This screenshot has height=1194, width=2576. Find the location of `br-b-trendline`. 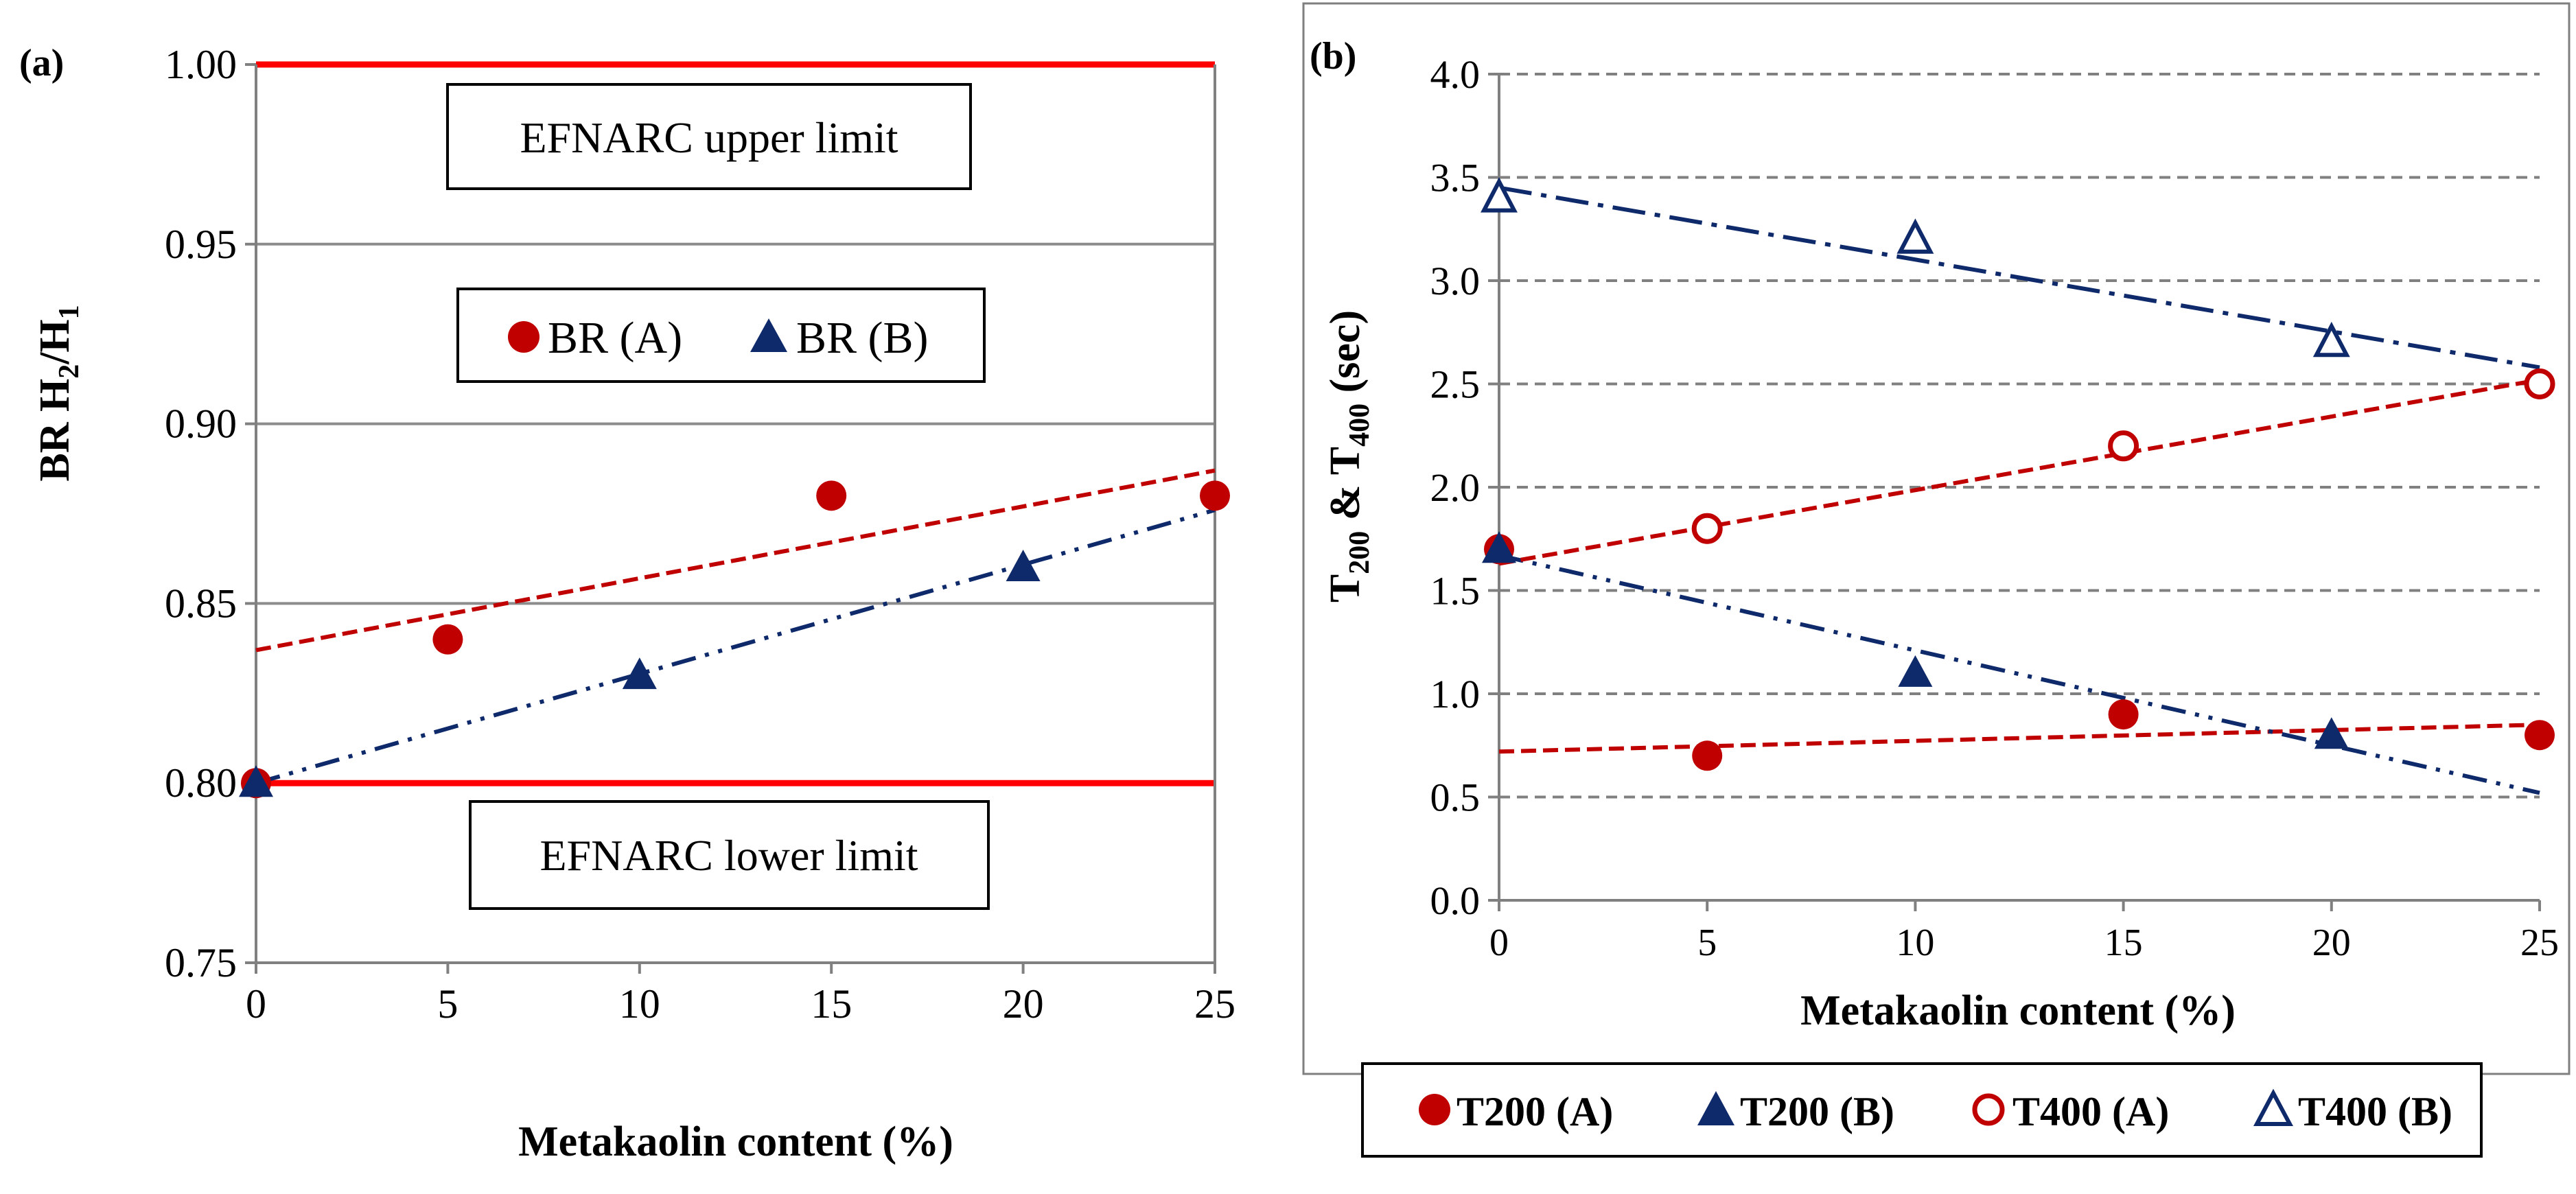

br-b-trendline is located at coordinates (735, 647).